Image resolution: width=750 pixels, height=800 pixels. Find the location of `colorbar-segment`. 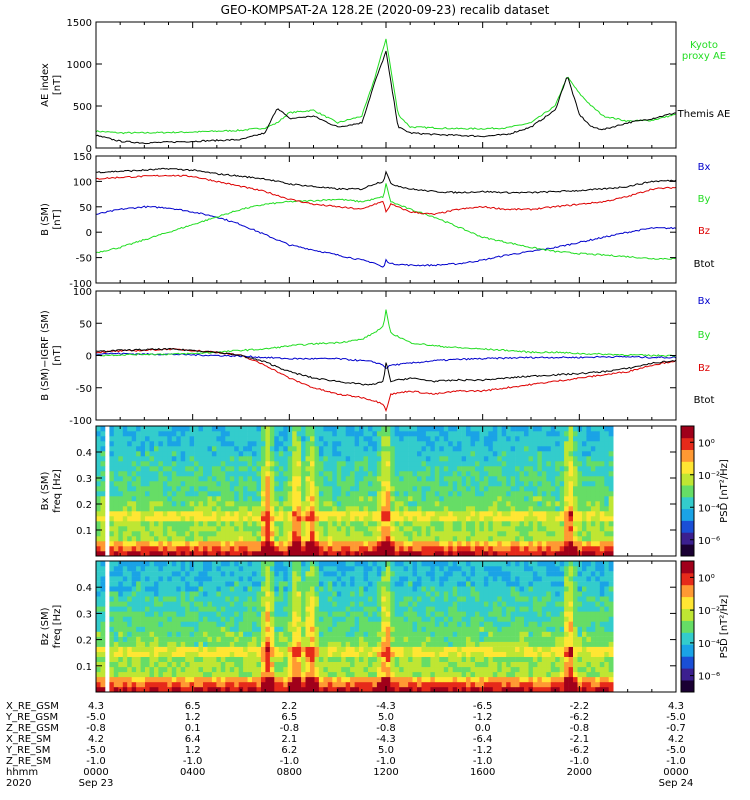

colorbar-segment is located at coordinates (687, 491).